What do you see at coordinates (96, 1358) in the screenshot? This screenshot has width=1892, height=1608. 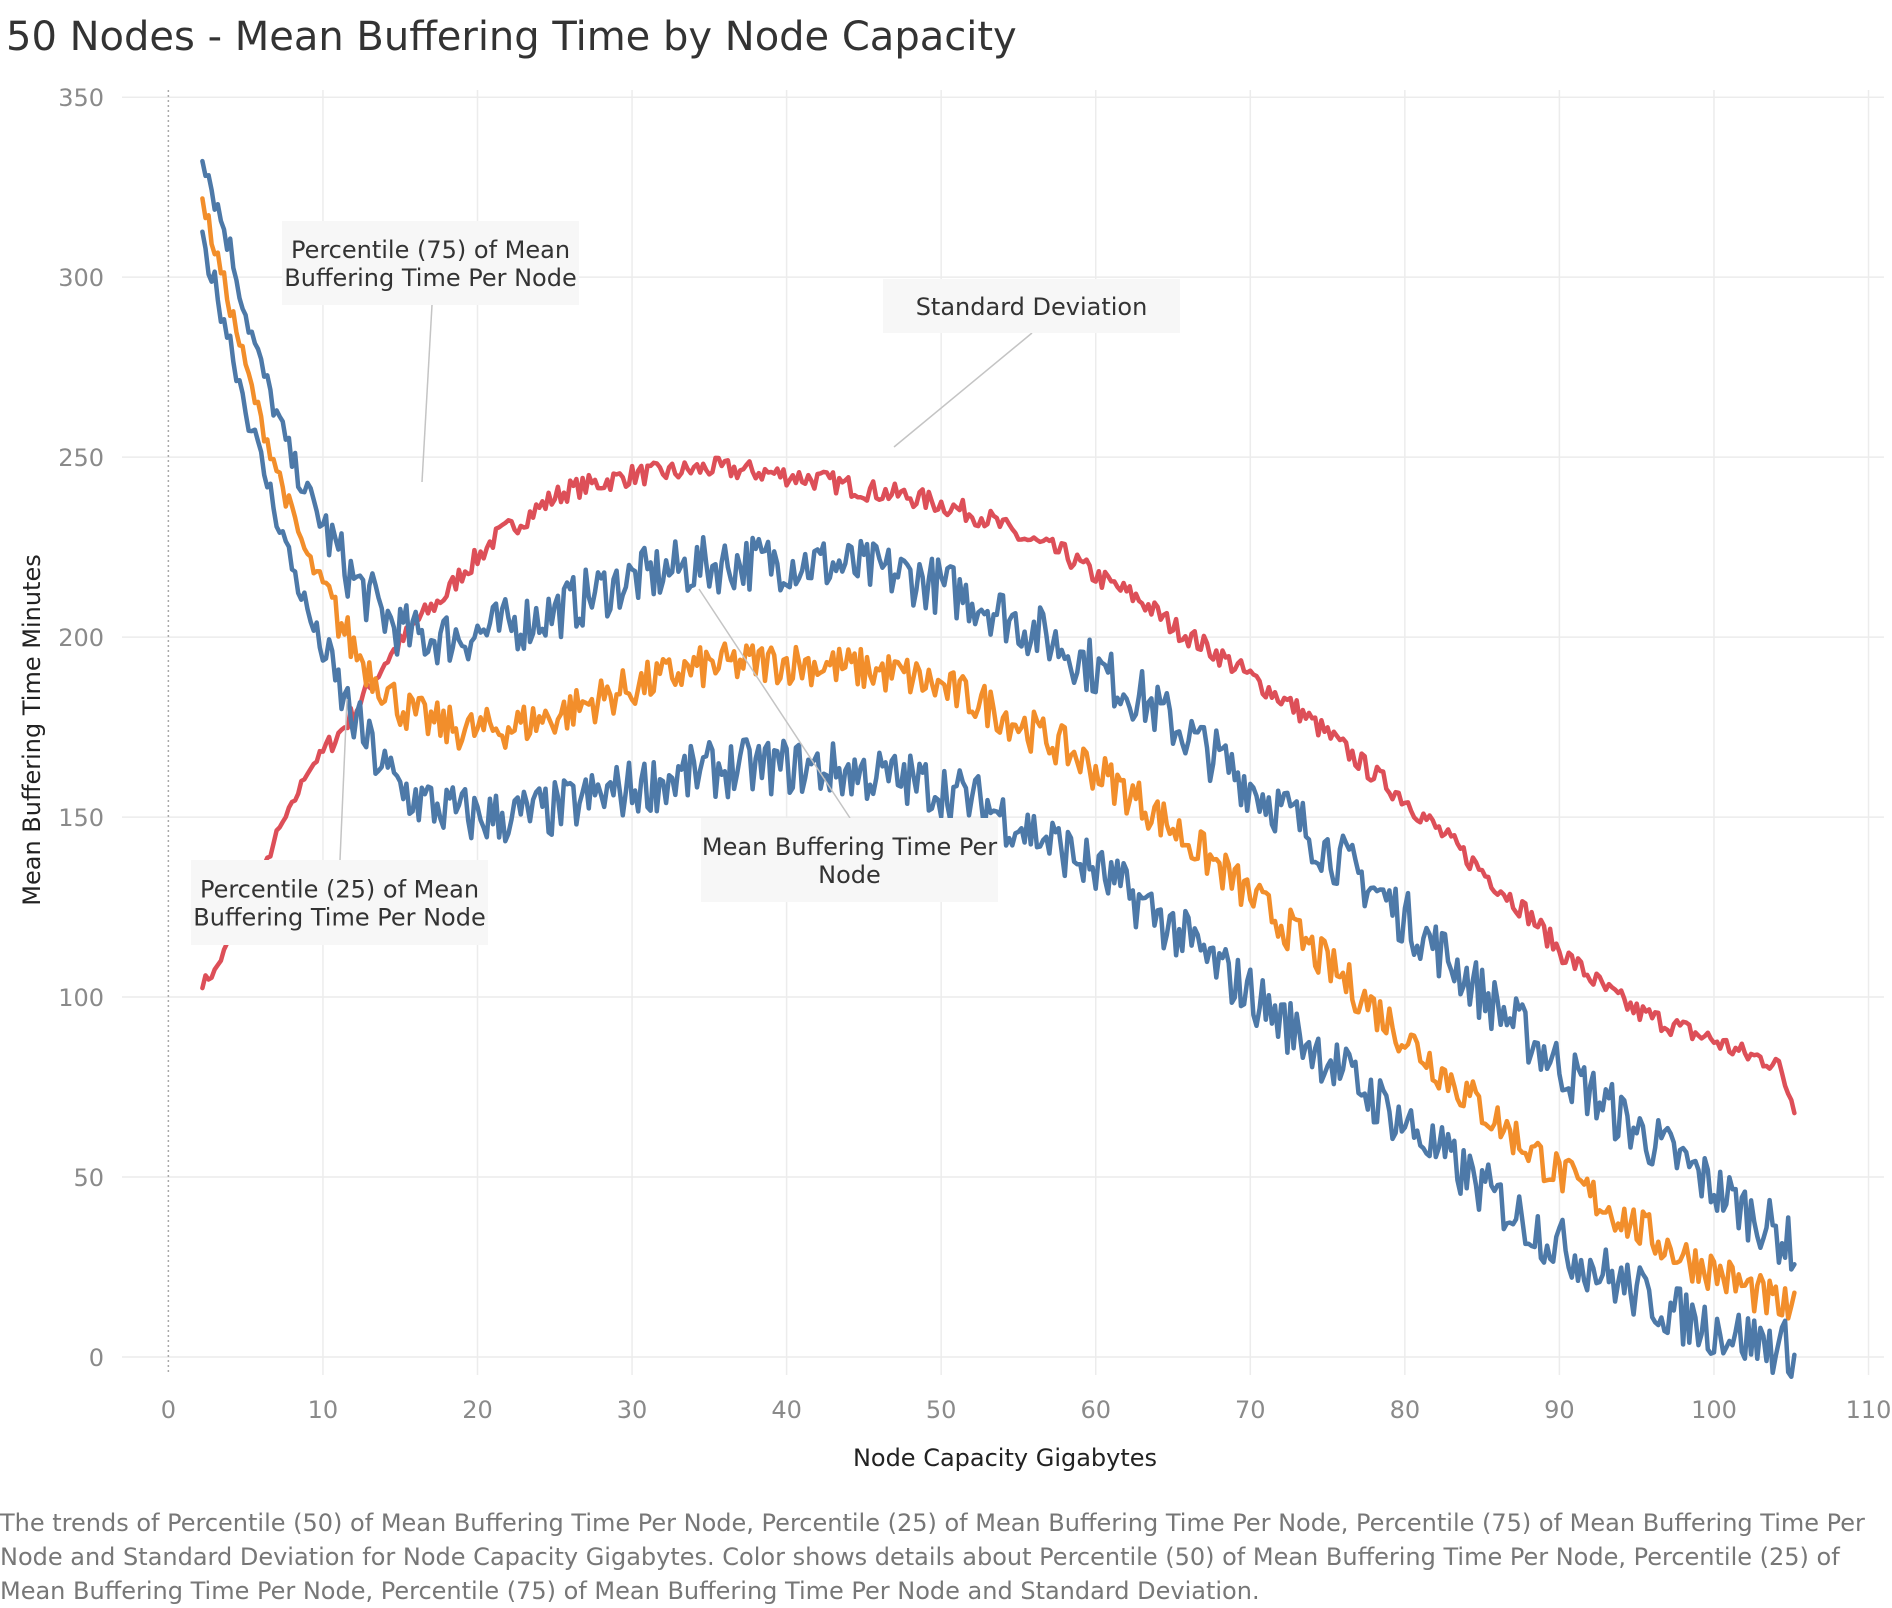 I see `y-tick-label: 0` at bounding box center [96, 1358].